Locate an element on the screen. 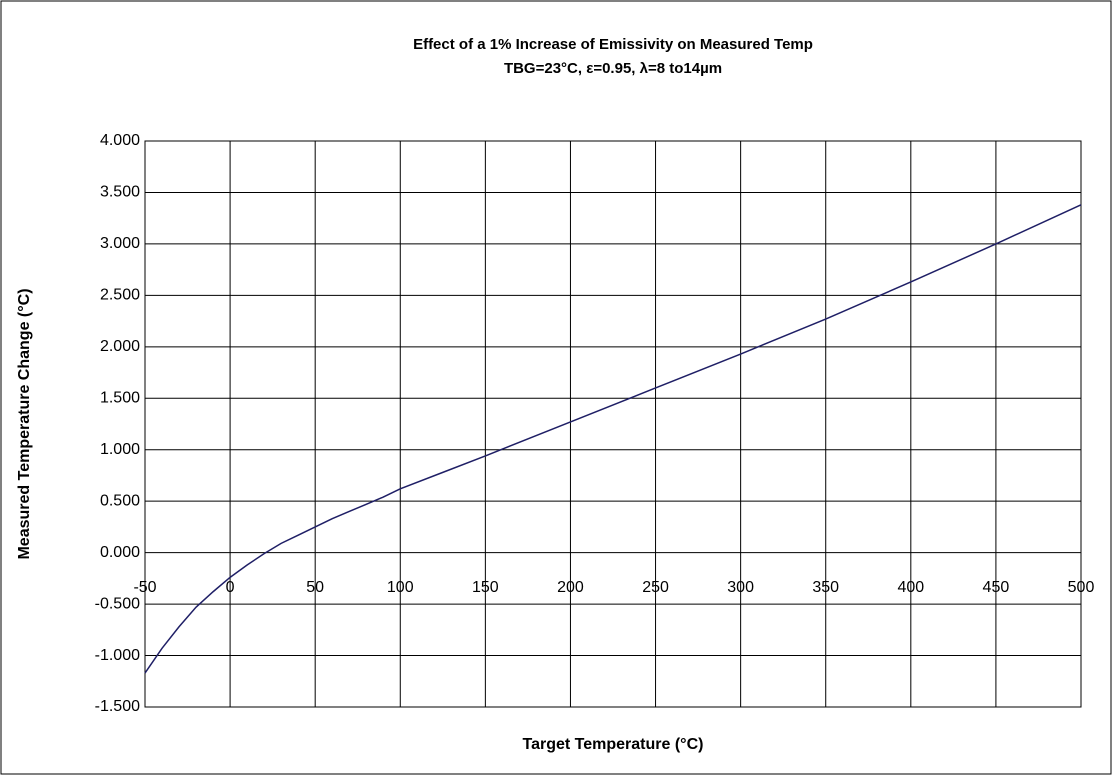  y-tick-label: 3.000 is located at coordinates (120, 243).